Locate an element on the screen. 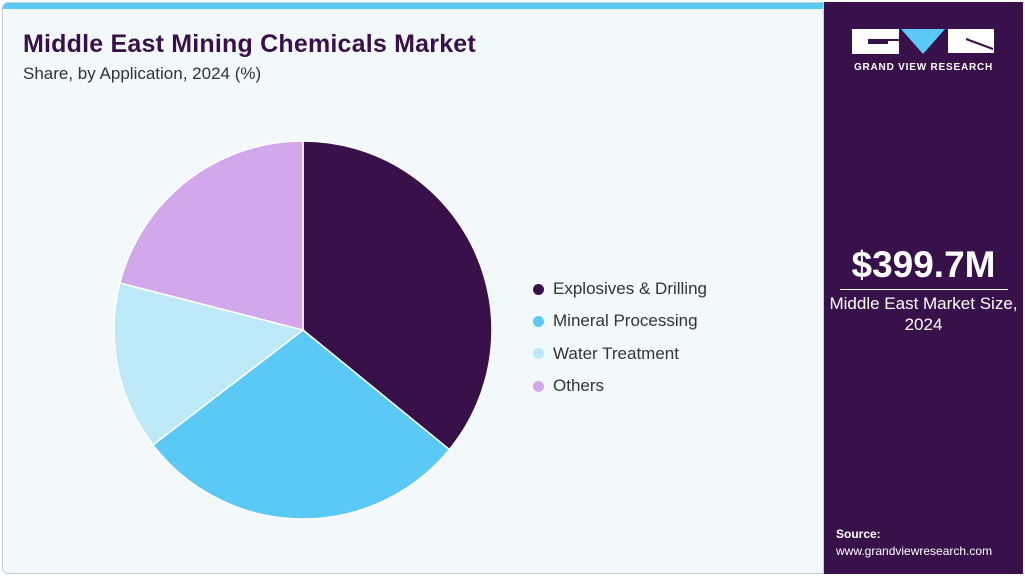 The image size is (1025, 576). legend-label: Mineral Processing is located at coordinates (625, 321).